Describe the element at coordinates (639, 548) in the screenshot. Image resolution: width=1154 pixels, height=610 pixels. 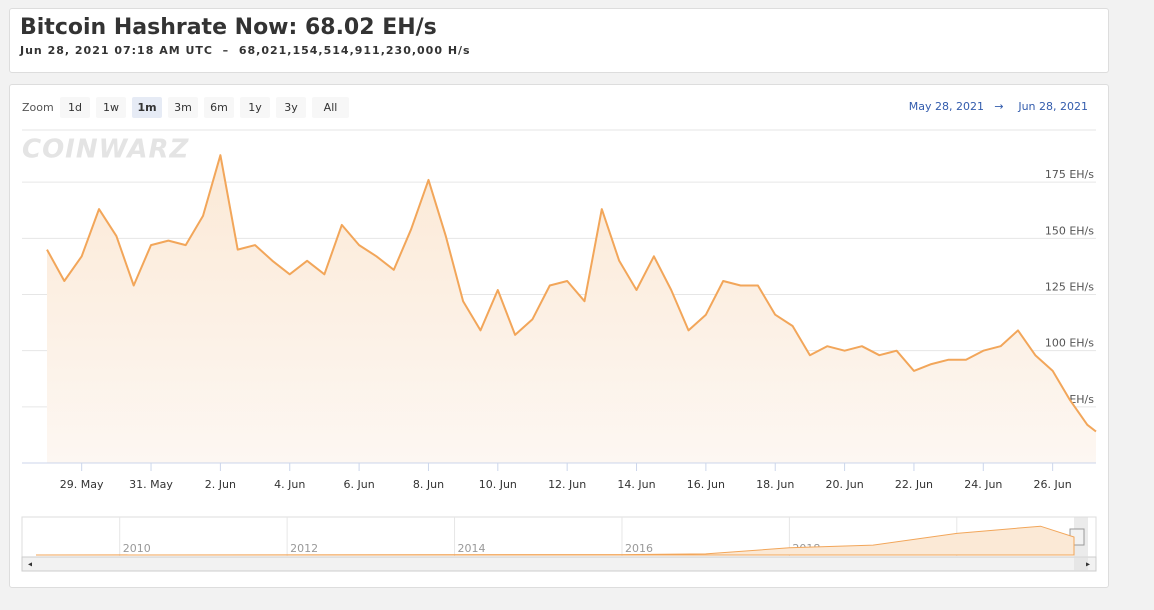
I see `navigator-tick-label: 2016` at that location.